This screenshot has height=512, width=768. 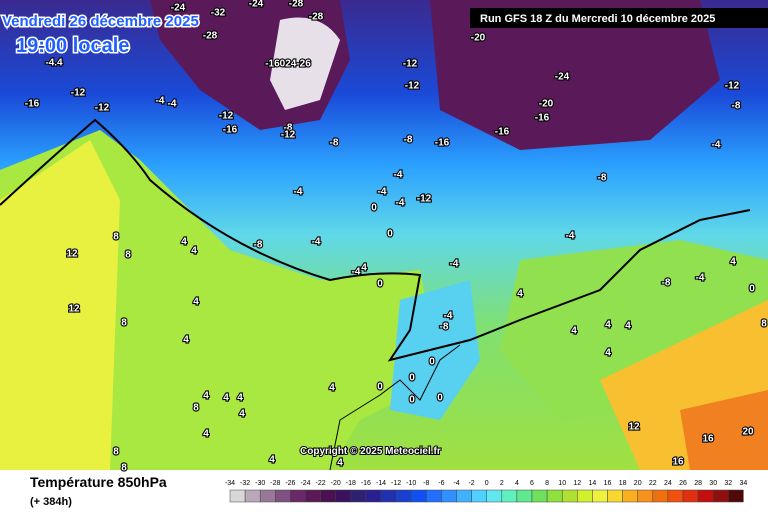 What do you see at coordinates (683, 483) in the screenshot?
I see `colorbar-tick: 26` at bounding box center [683, 483].